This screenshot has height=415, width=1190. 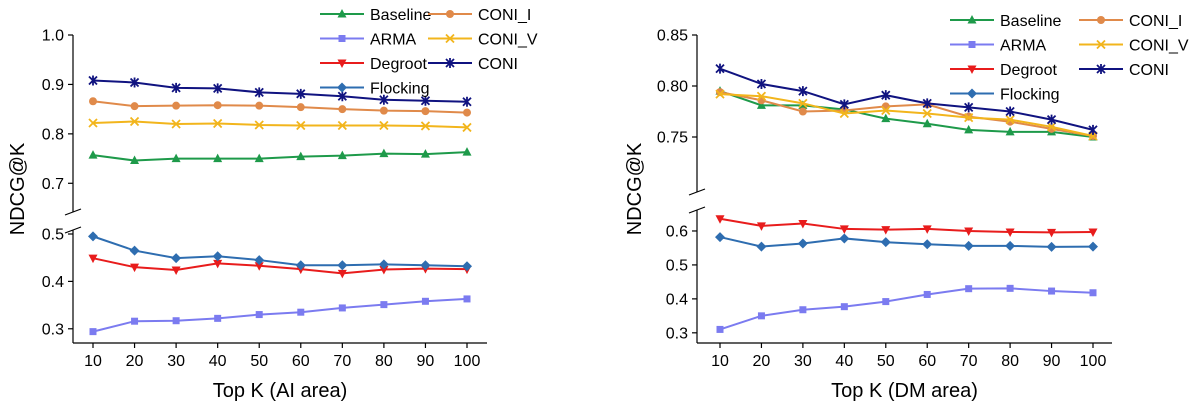 I want to click on y-tick-label: 0.8, so click(x=53, y=134).